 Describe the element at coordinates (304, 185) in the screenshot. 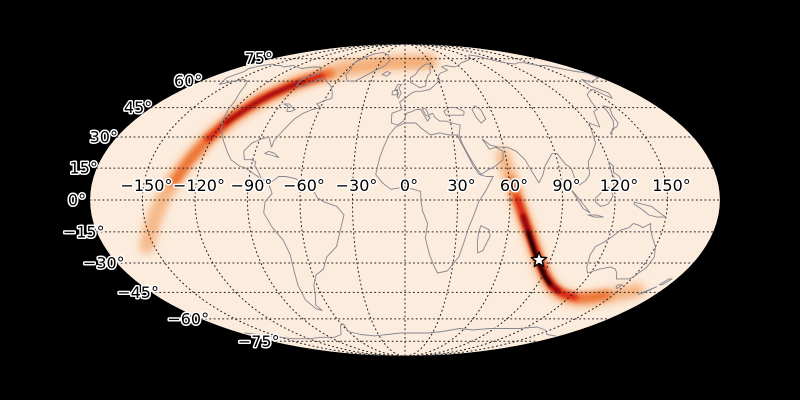

I see `longitude-tick-label: −60°` at that location.